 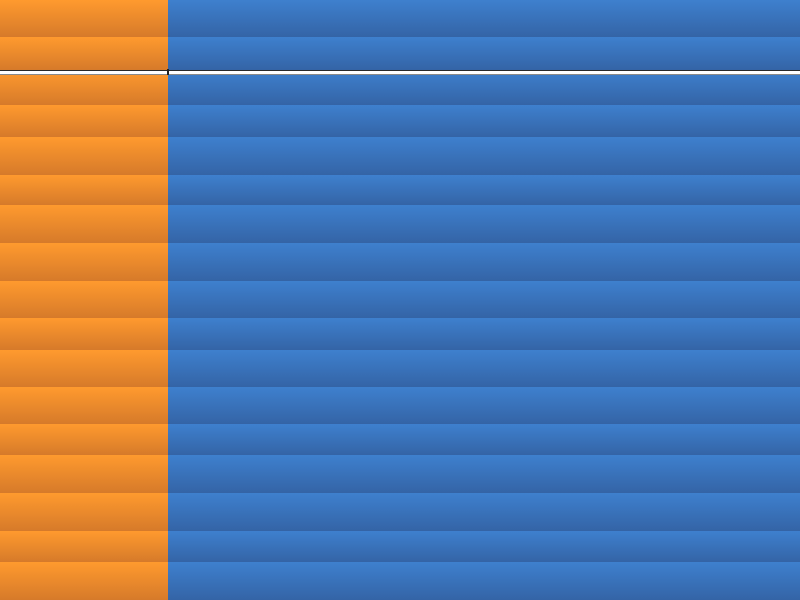 I want to click on column-divider-tick, so click(x=168, y=72).